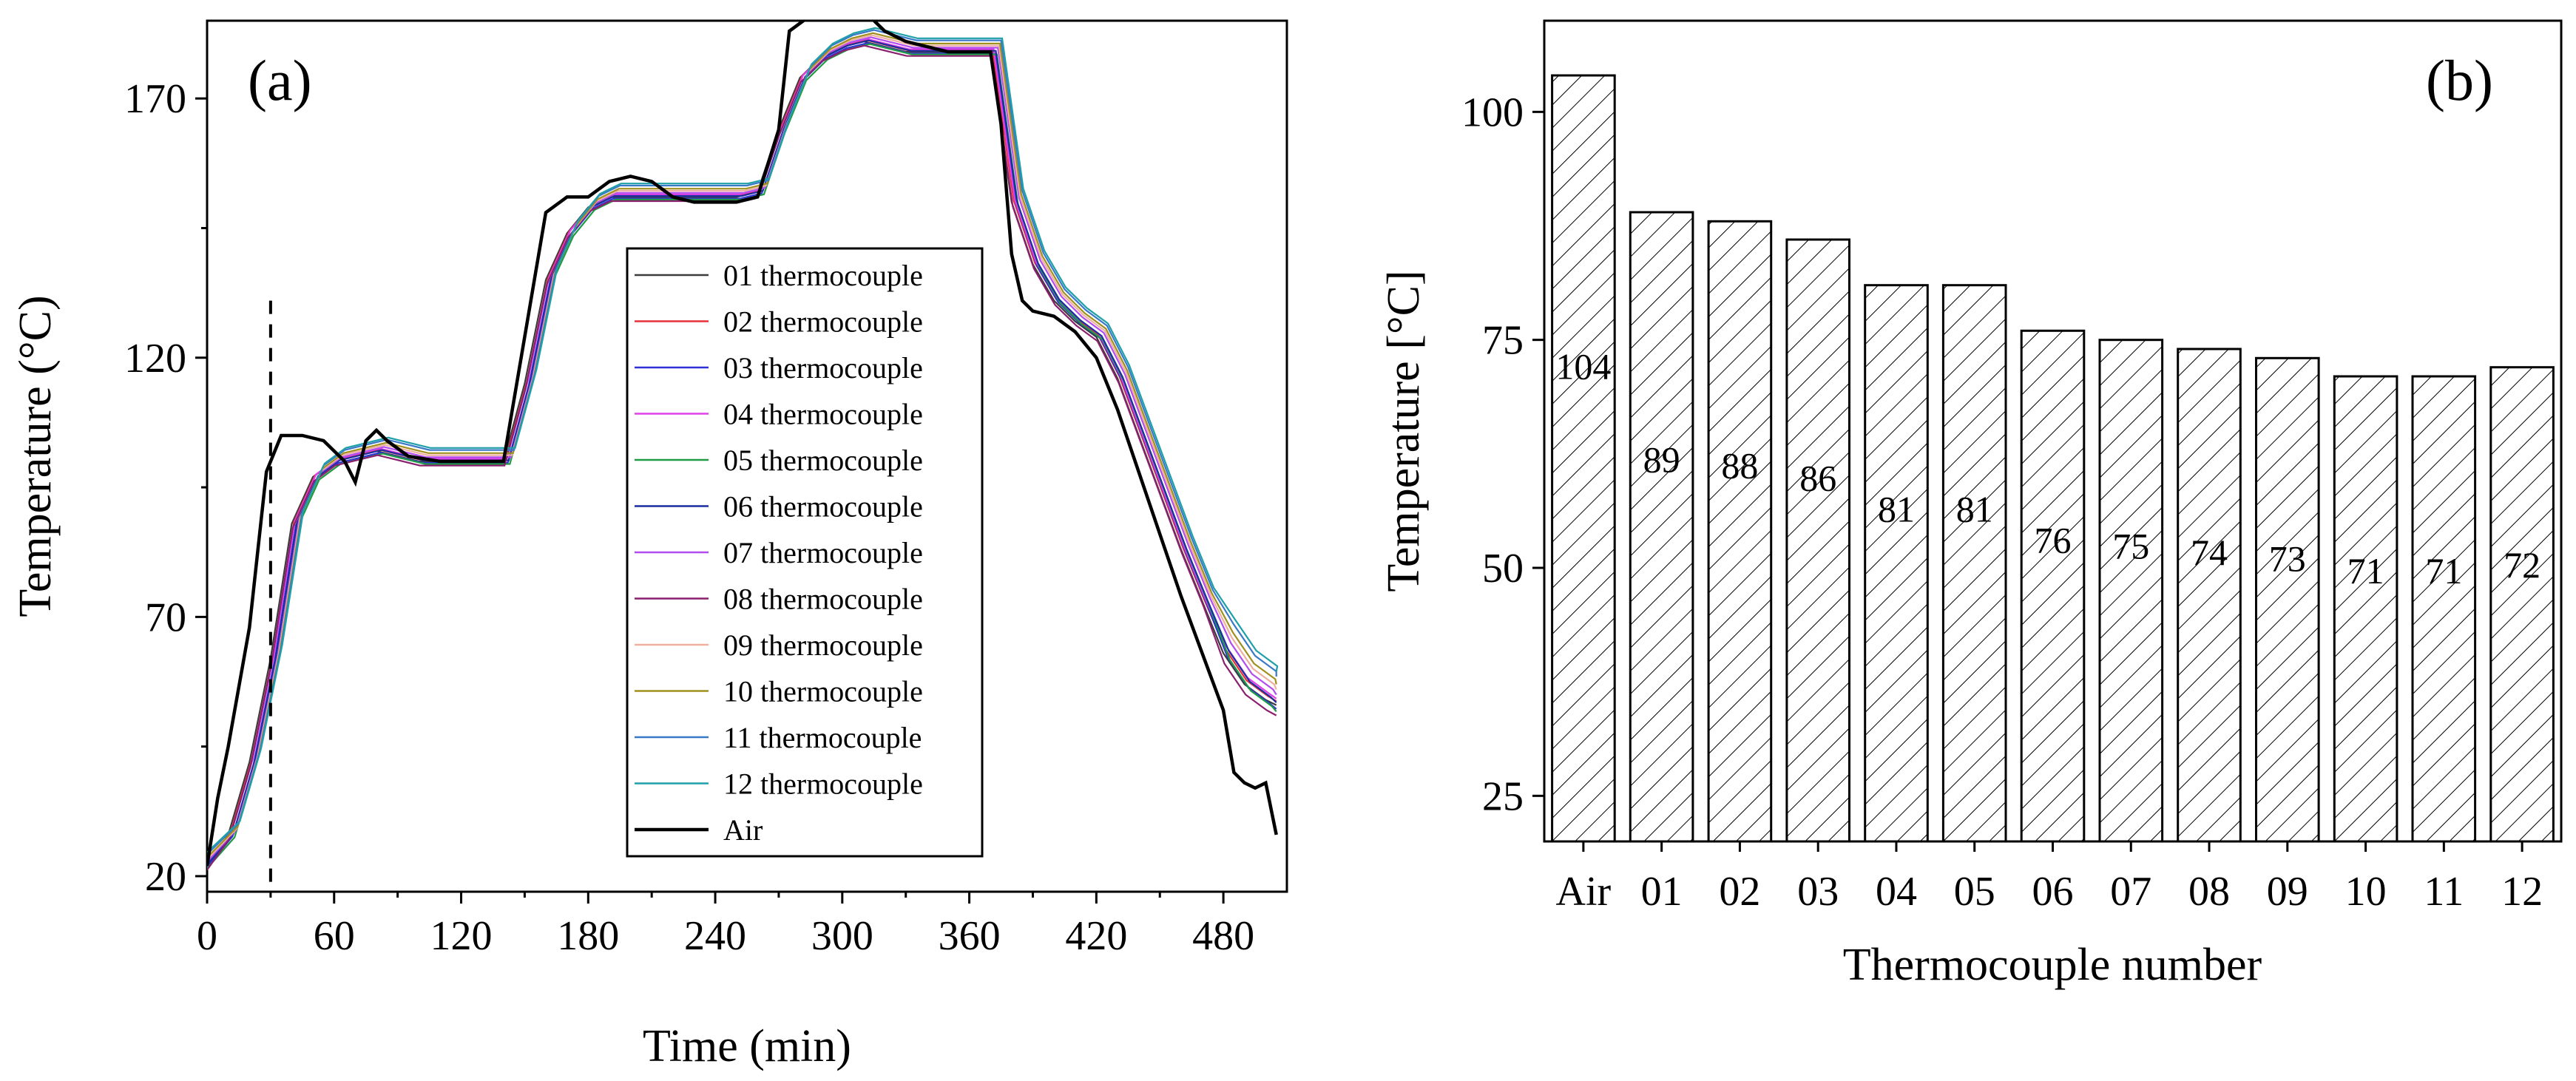  I want to click on bar-value-label: 74, so click(2209, 552).